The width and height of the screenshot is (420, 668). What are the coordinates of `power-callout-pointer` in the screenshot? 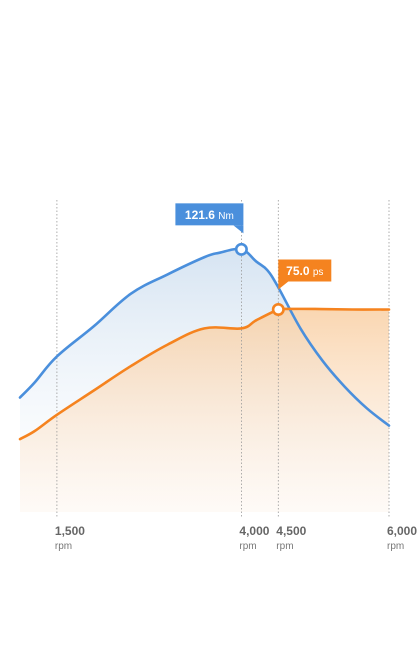 It's located at (283, 285).